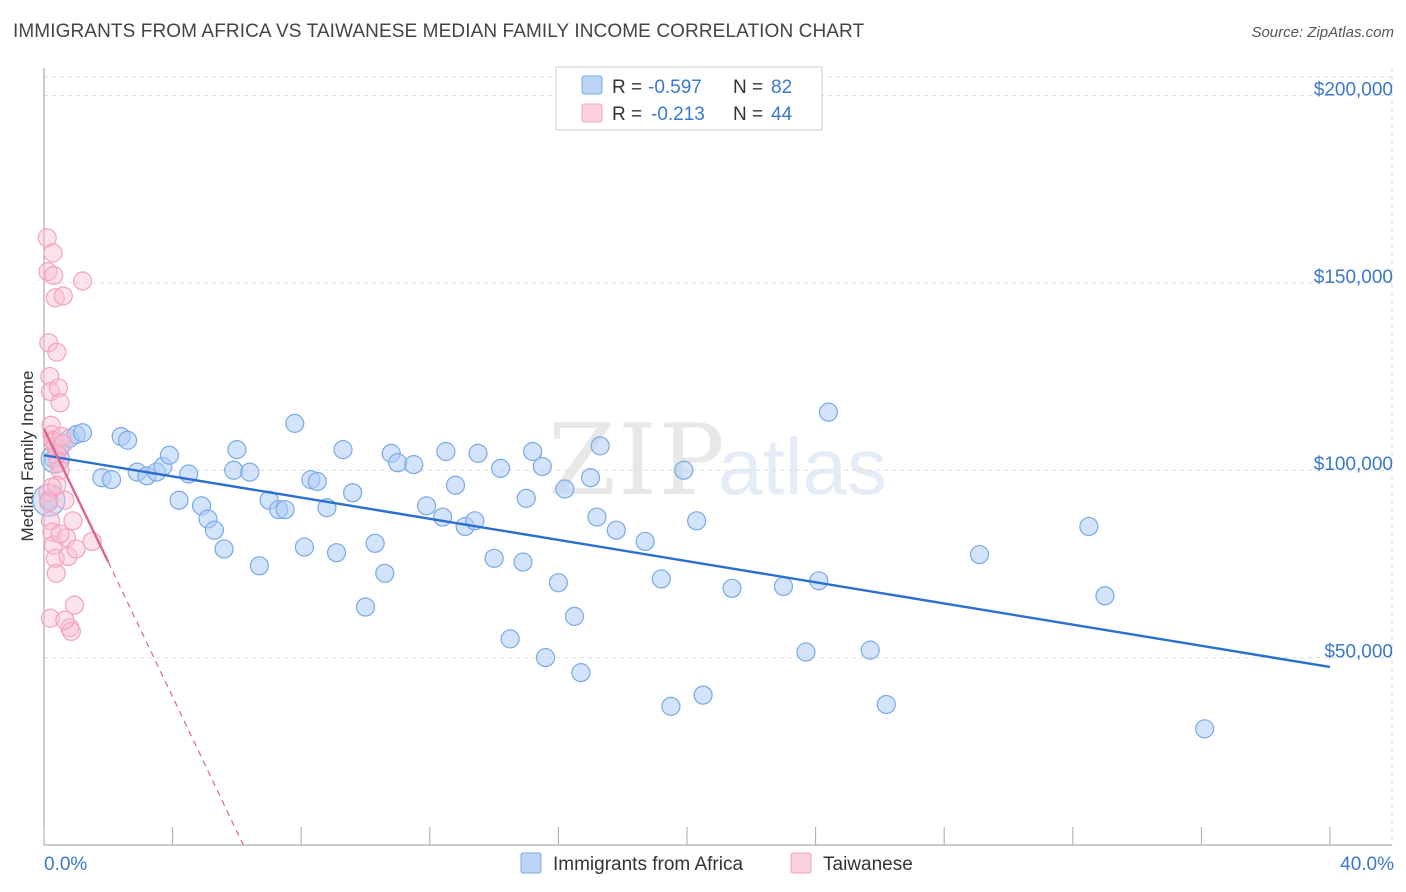 The width and height of the screenshot is (1406, 892). What do you see at coordinates (782, 114) in the screenshot?
I see `stats-n-value-taiwanese: 44` at bounding box center [782, 114].